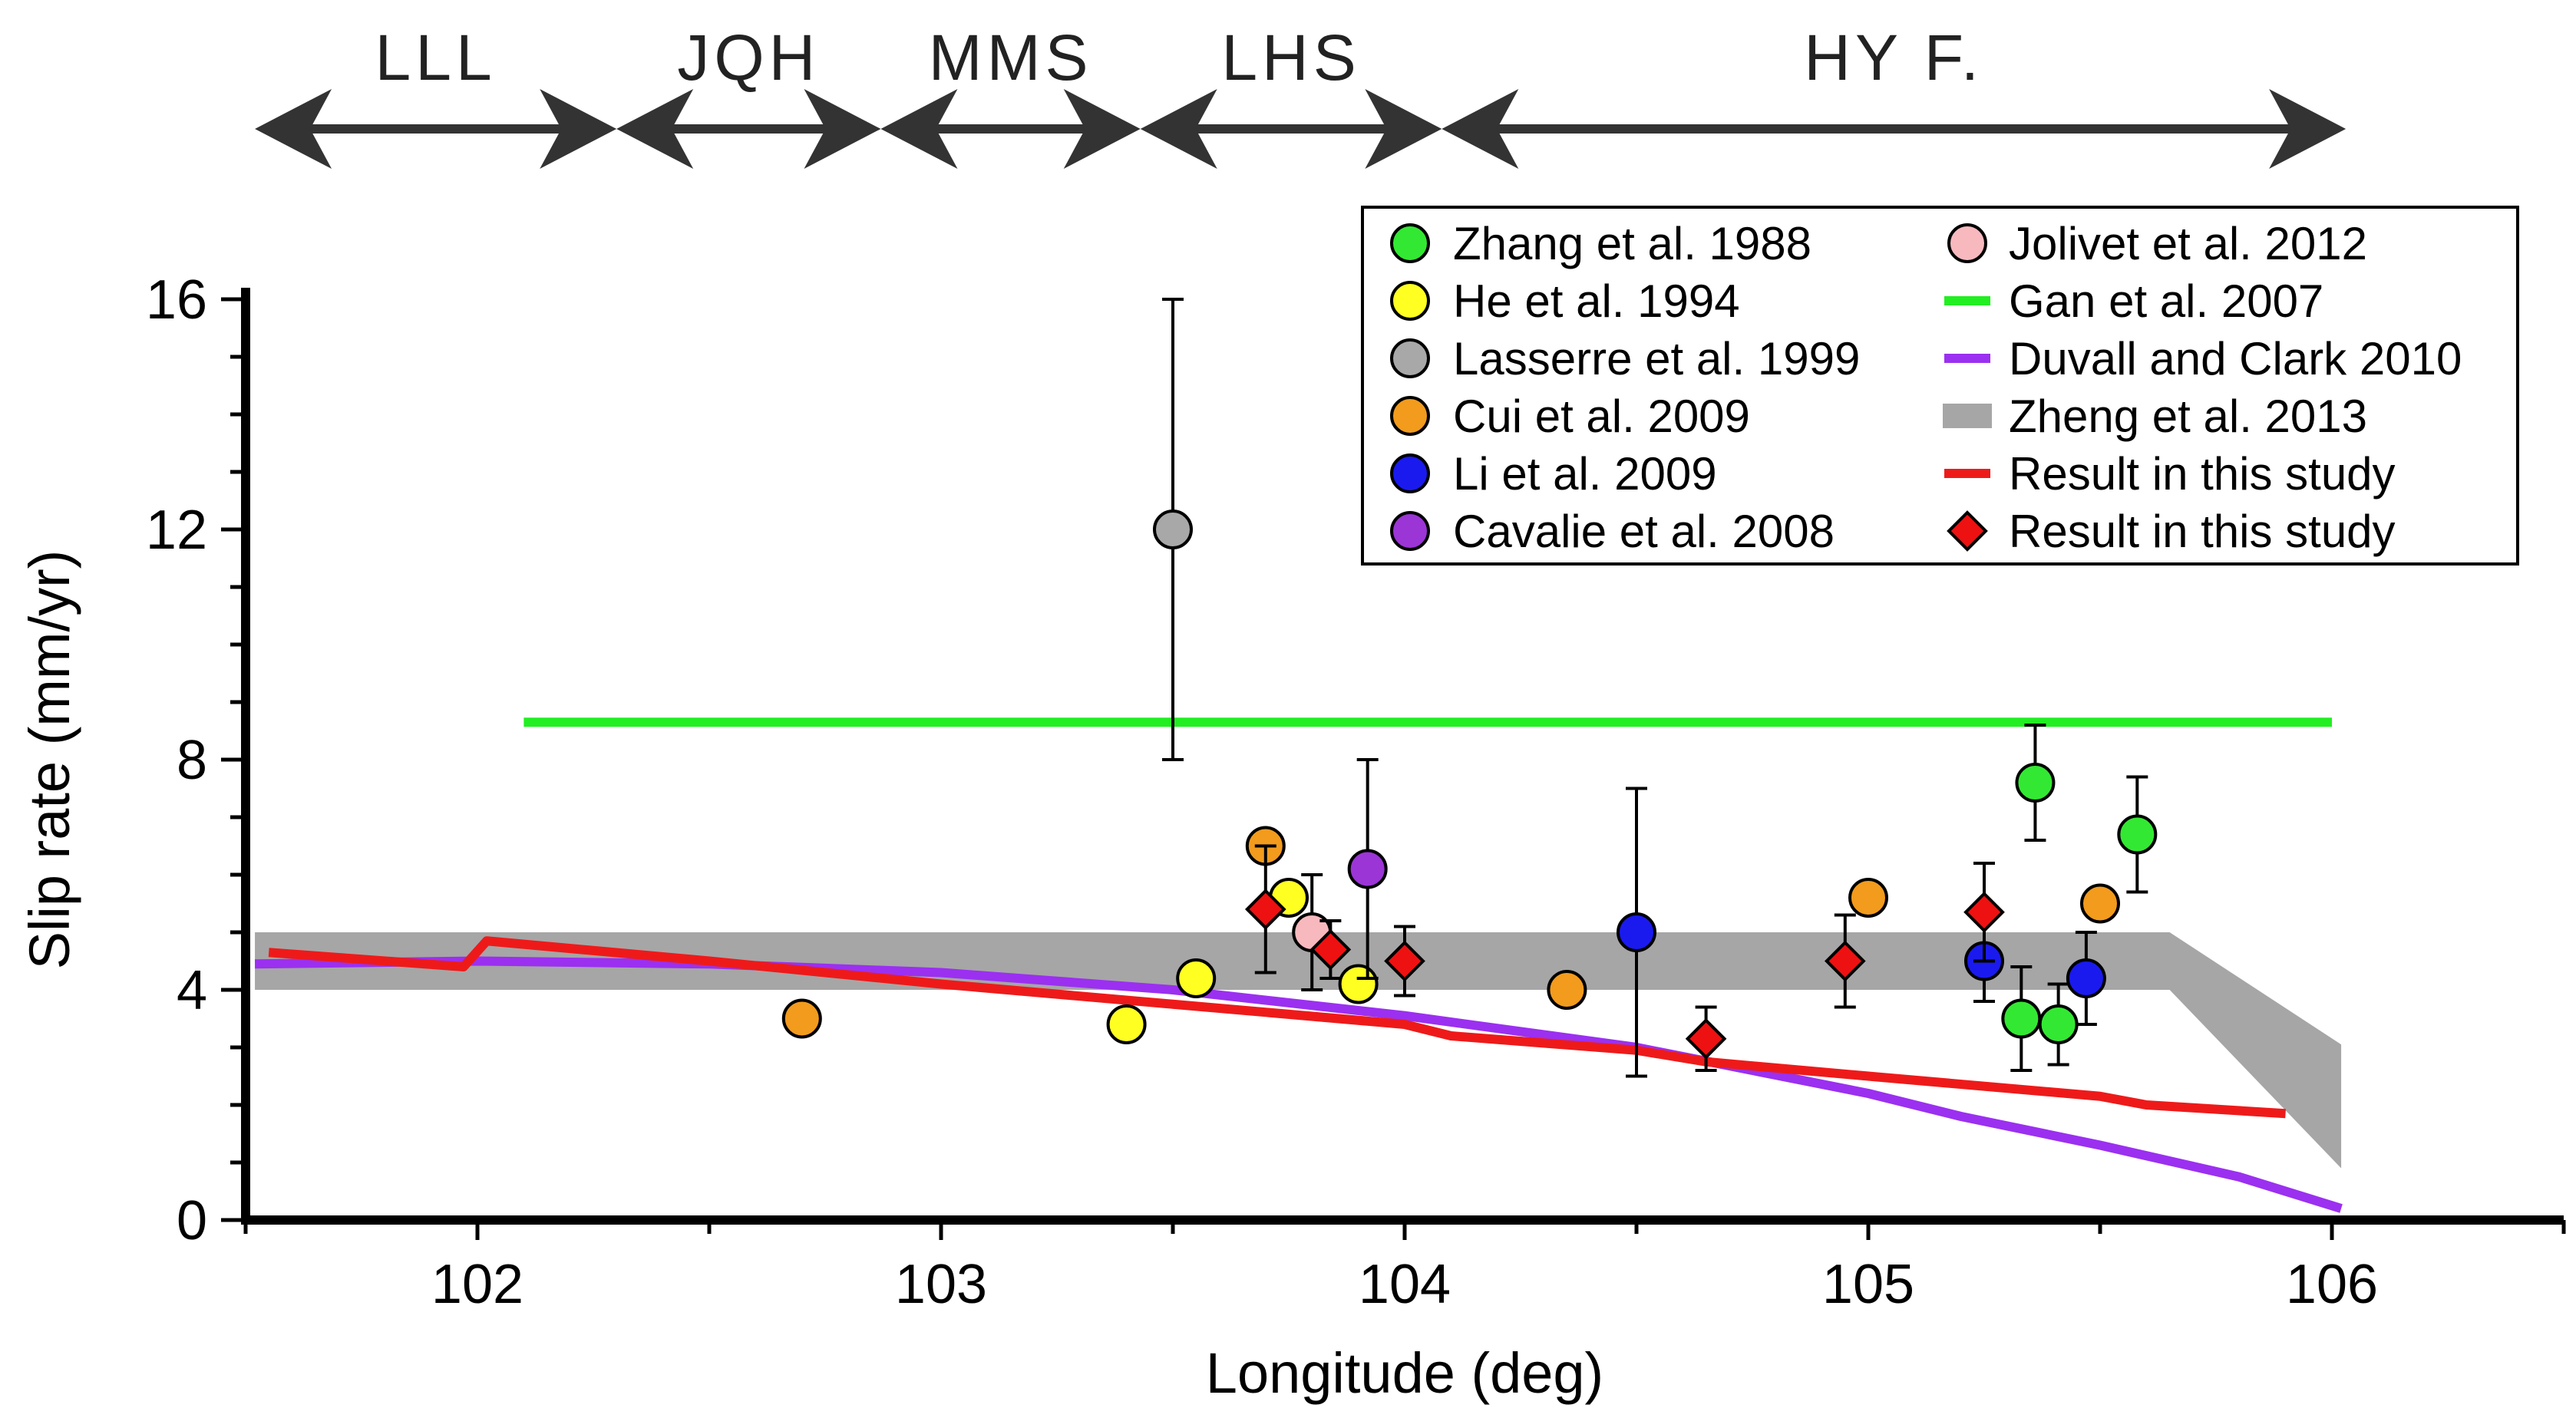  Describe the element at coordinates (1893, 57) in the screenshot. I see `segment-label: HY F.` at that location.